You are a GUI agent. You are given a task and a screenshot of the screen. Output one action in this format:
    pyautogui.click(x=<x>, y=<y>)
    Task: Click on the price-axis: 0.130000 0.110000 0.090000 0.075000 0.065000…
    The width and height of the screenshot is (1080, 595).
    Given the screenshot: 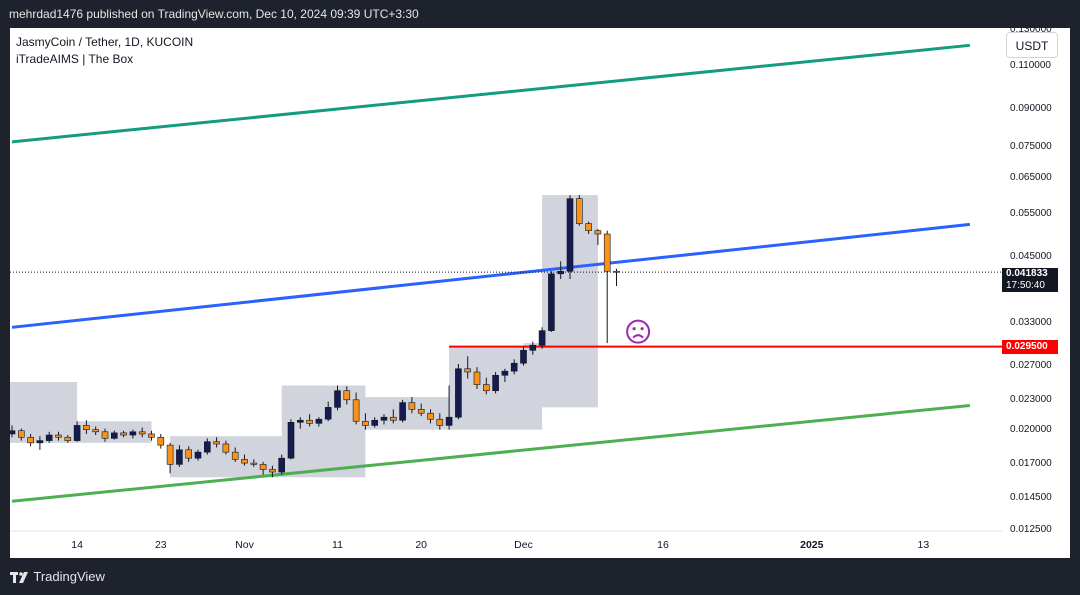 What is the action you would take?
    pyautogui.click(x=1036, y=293)
    